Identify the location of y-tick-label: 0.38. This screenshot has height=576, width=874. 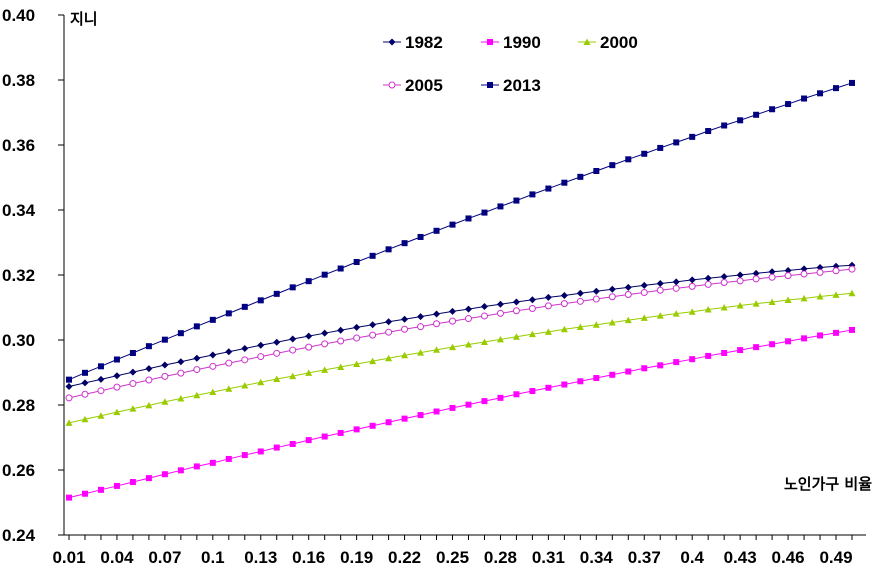
(18, 80).